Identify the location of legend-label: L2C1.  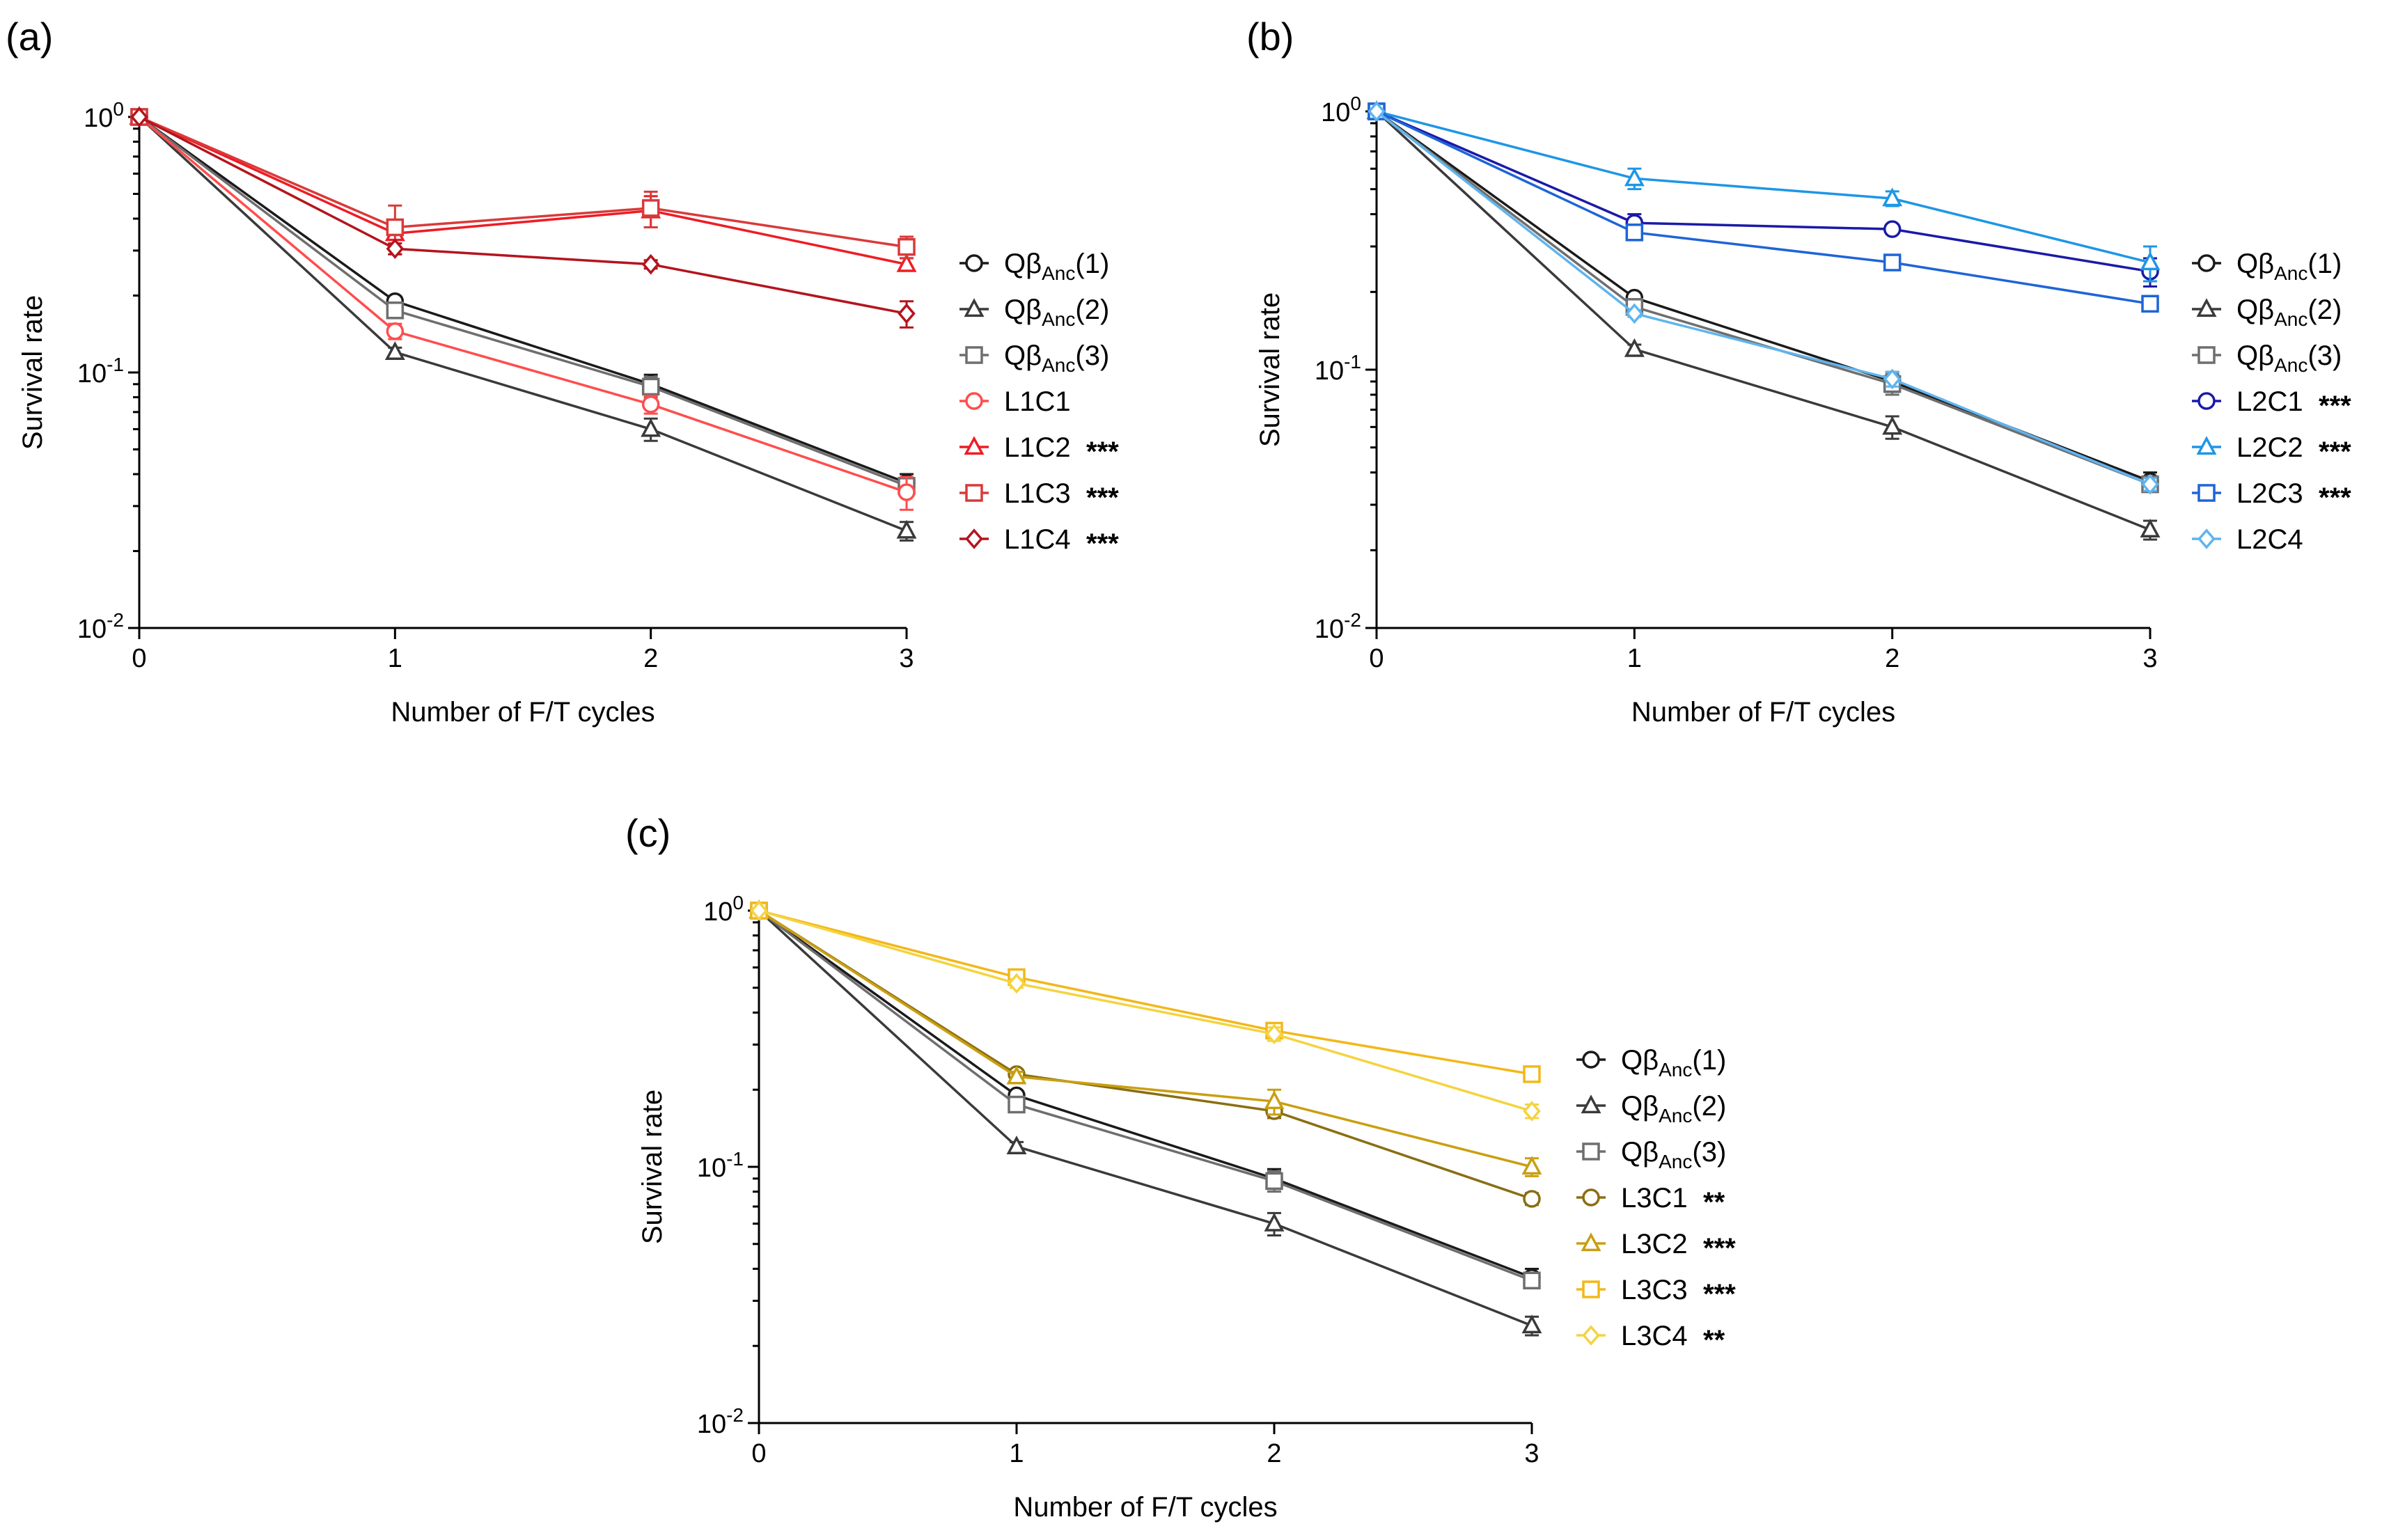
(2269, 401).